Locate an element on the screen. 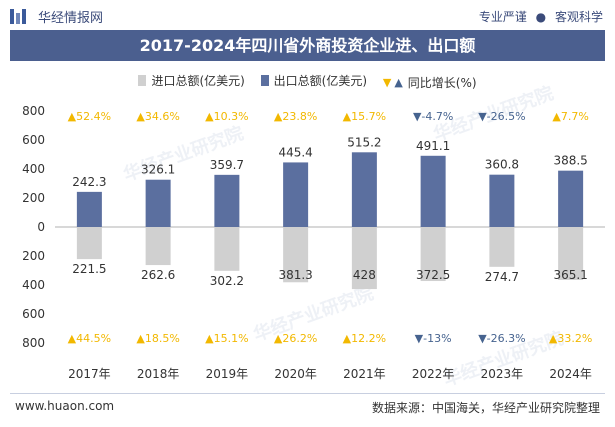 Image resolution: width=615 pixels, height=427 pixels. legend-label-import: 进口总额(亿美元) is located at coordinates (198, 81).